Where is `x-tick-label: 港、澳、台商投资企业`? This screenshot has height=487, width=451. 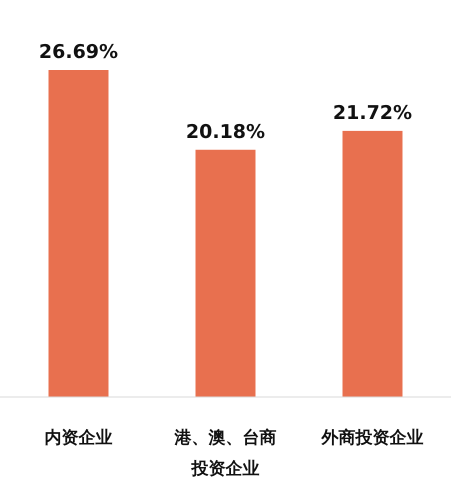
x-tick-label: 港、澳、台商投资企业 is located at coordinates (225, 453).